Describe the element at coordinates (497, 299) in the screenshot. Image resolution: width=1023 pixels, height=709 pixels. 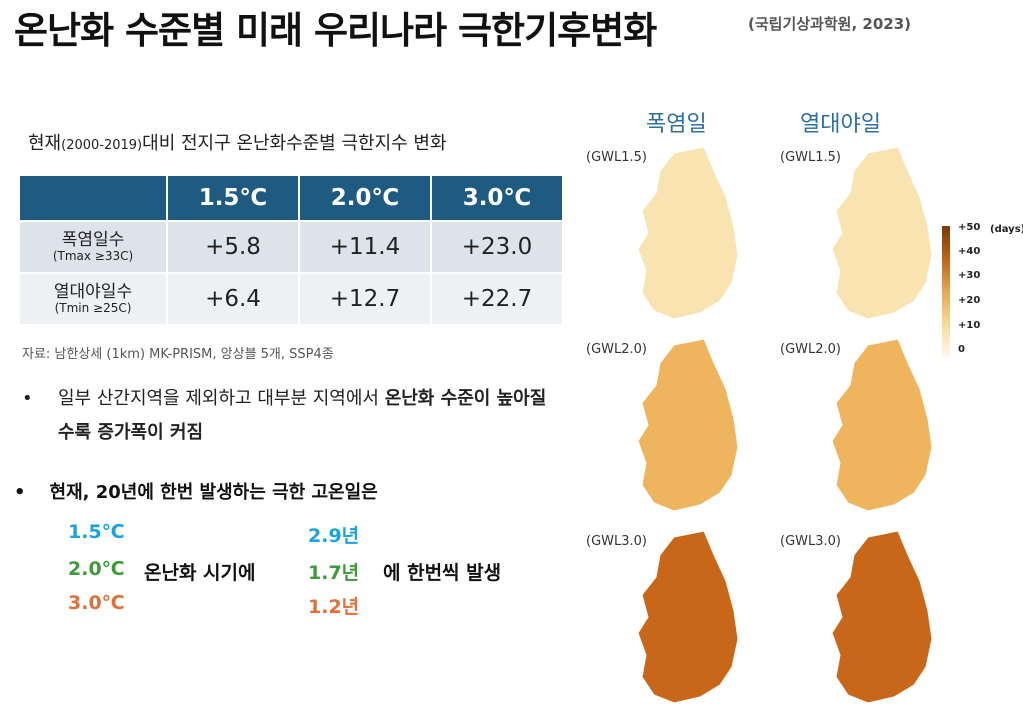
I see `table-cell: +22.7` at that location.